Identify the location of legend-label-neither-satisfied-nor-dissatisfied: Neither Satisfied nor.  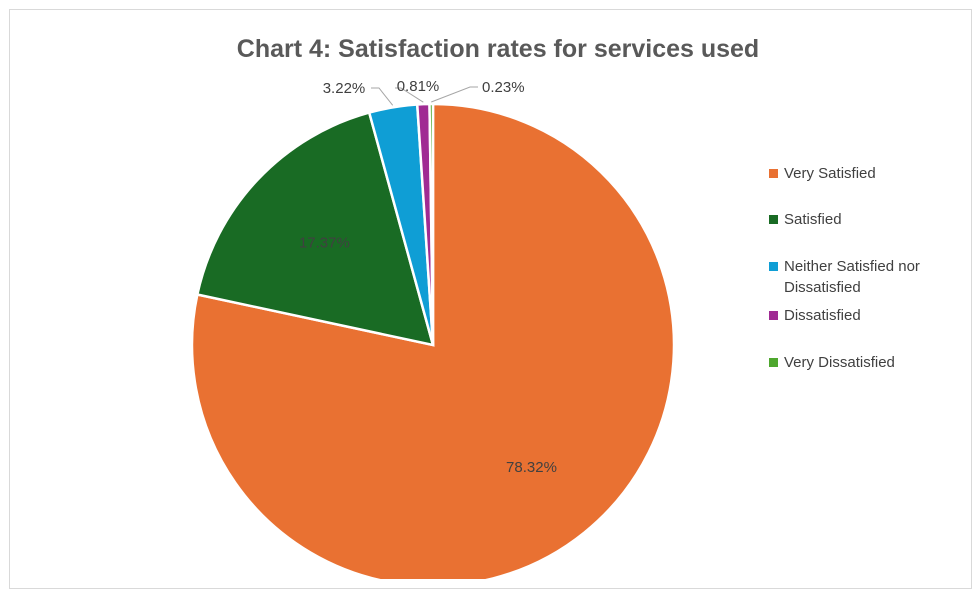
(852, 266).